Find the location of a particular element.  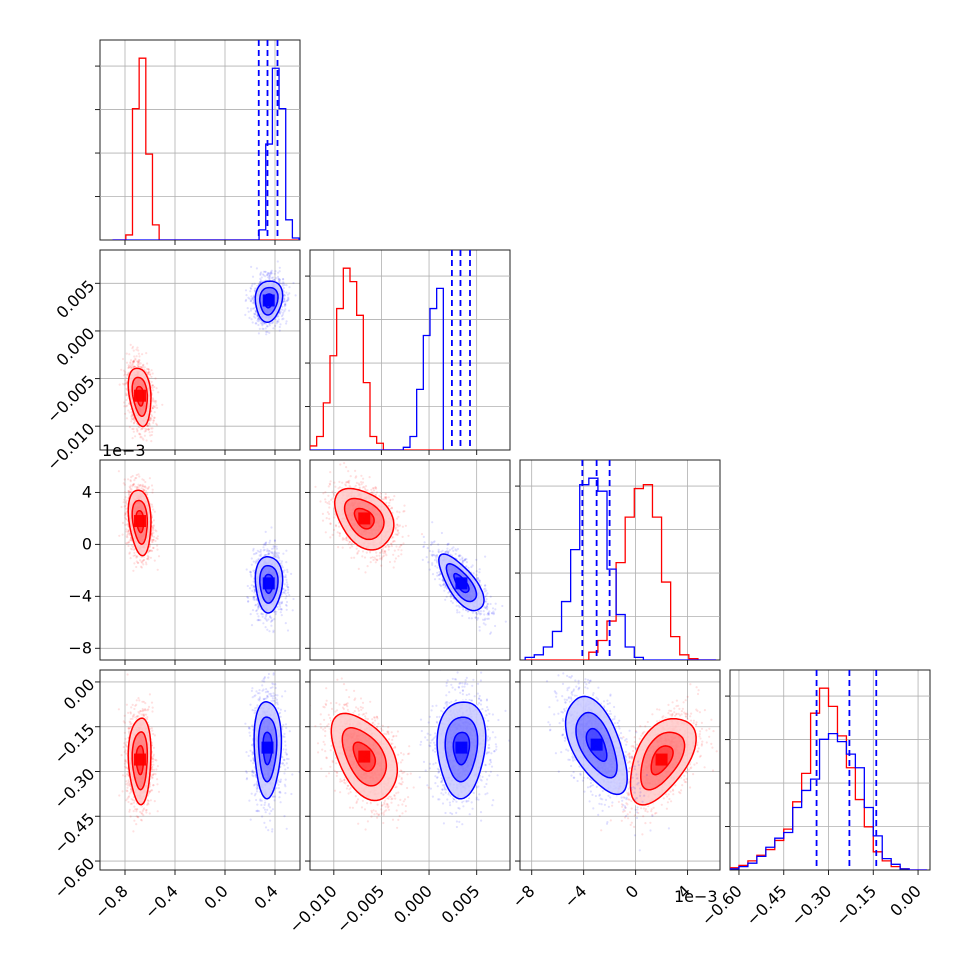

y-tick-label: −0.15 is located at coordinates (74, 744).